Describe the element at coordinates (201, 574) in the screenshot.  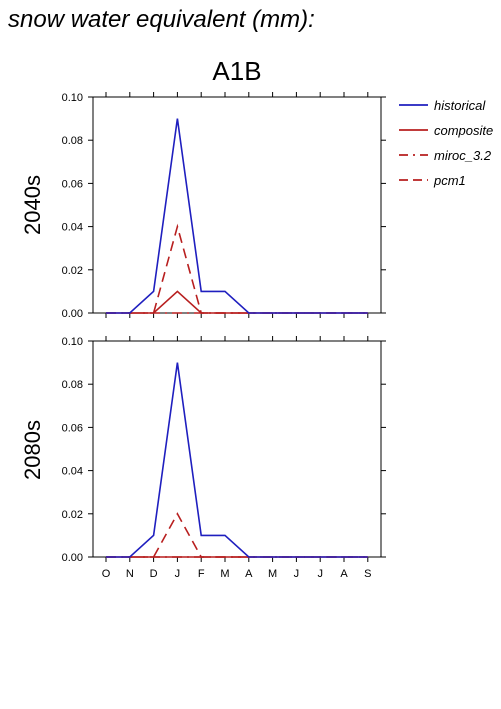
I see `x-tick-label: F` at that location.